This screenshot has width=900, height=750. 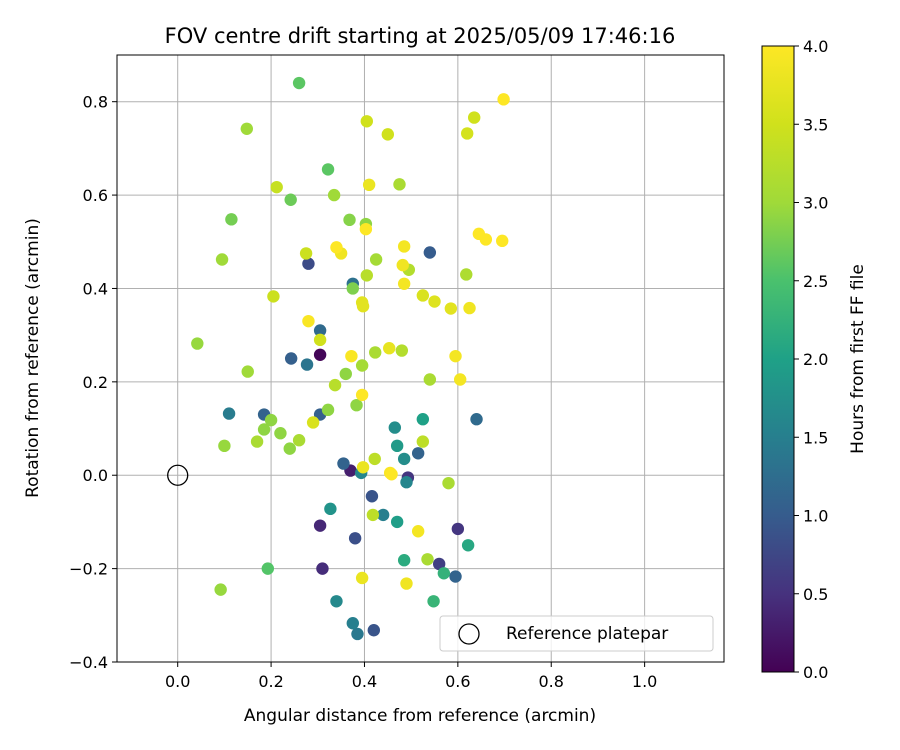 What do you see at coordinates (93, 382) in the screenshot?
I see `y-axis-ticks: −0.4 −0.2 0.0 0.2 0.4 0.6 0.8` at bounding box center [93, 382].